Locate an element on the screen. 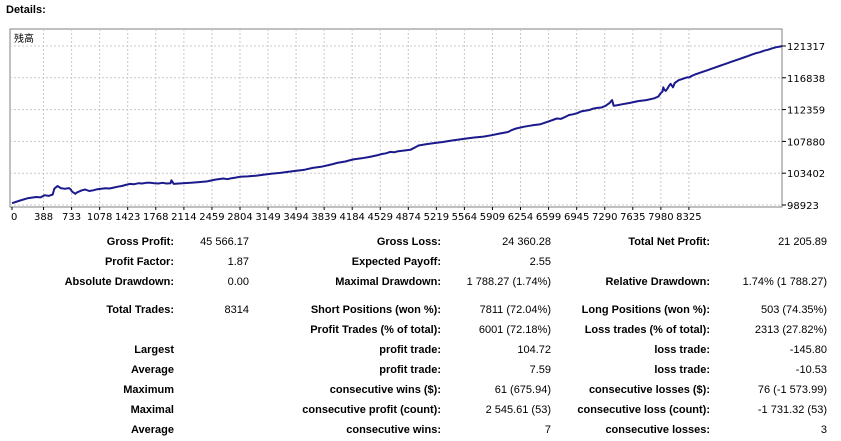 This screenshot has height=441, width=841. y-tick-label: 107880 is located at coordinates (806, 142).